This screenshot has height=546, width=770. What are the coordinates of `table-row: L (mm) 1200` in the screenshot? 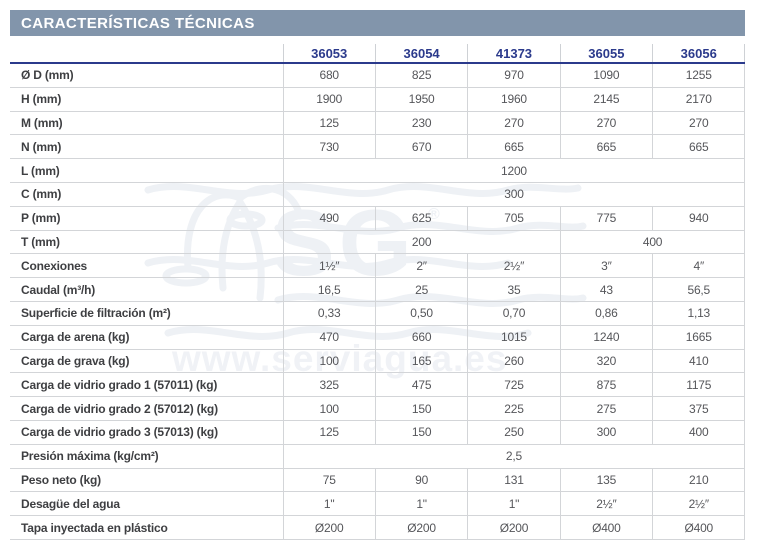 It's located at (378, 170).